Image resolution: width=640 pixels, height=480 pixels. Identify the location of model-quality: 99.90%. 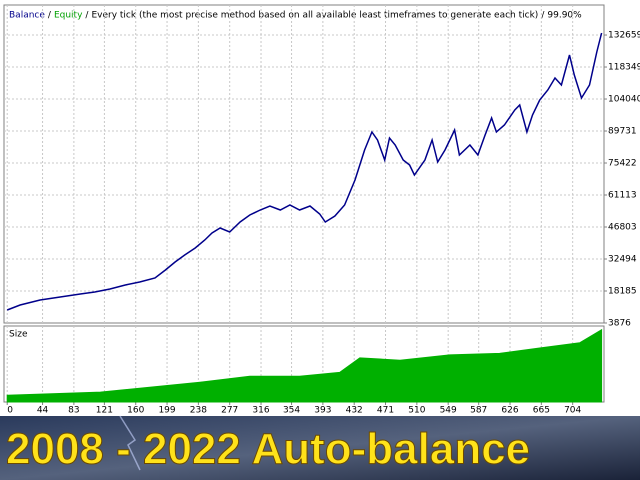
(564, 16).